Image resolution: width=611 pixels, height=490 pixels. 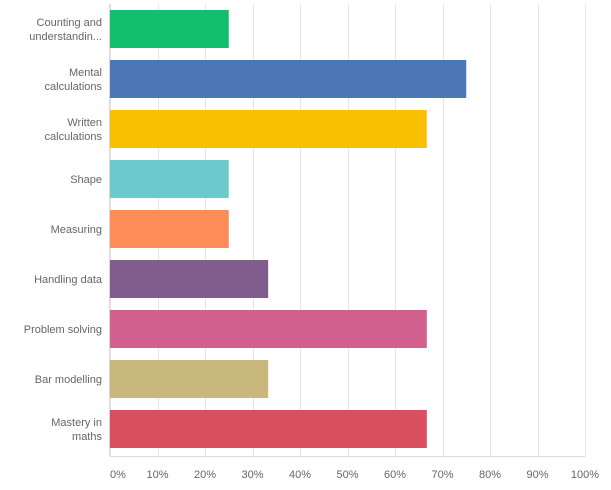 I want to click on x-tick-label: 60%, so click(x=395, y=475).